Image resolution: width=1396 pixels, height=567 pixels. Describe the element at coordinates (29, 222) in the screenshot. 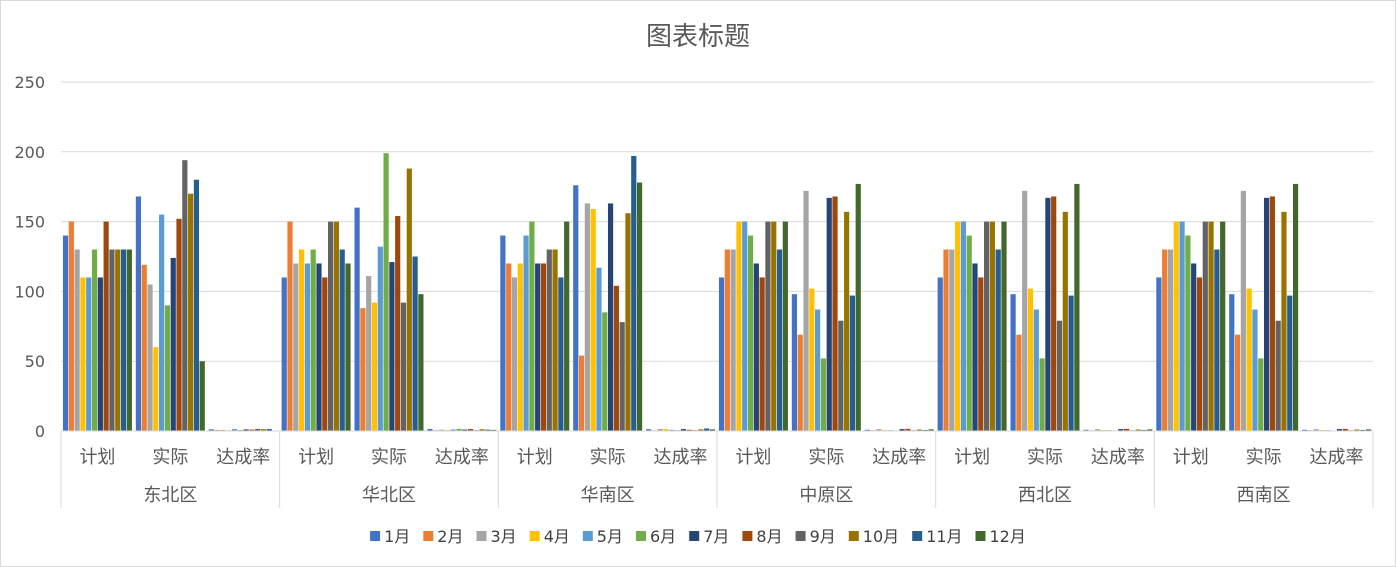

I see `y-tick-label: 150` at that location.